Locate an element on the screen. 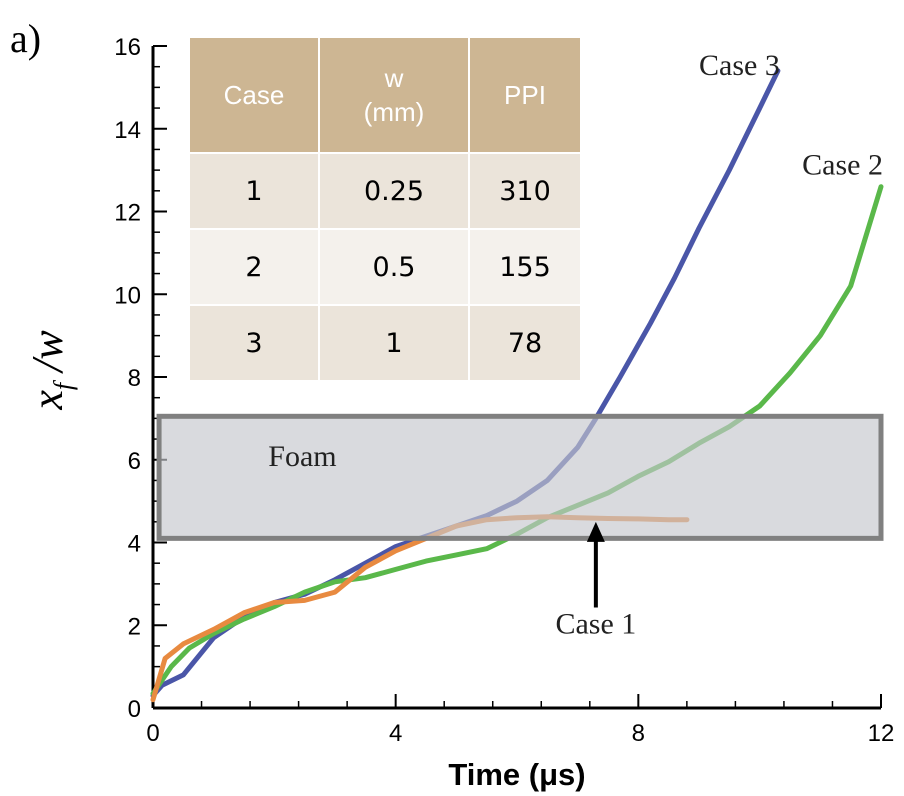 The image size is (904, 796). y-axis-label-rest: /w is located at coordinates (47, 356).